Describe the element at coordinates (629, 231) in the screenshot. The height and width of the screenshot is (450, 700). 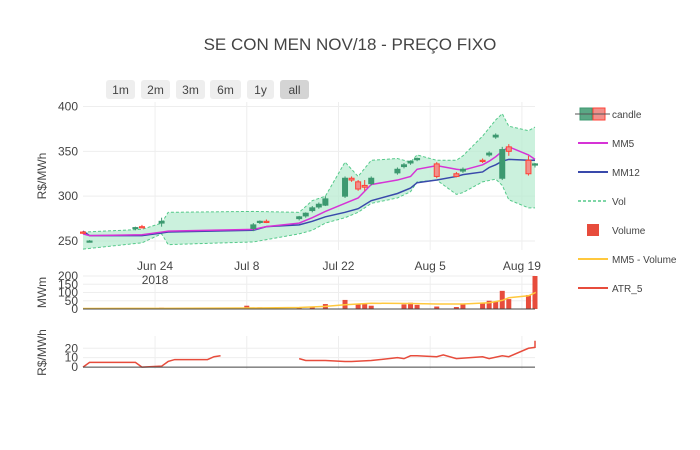
I see `legend-label: Volume` at that location.